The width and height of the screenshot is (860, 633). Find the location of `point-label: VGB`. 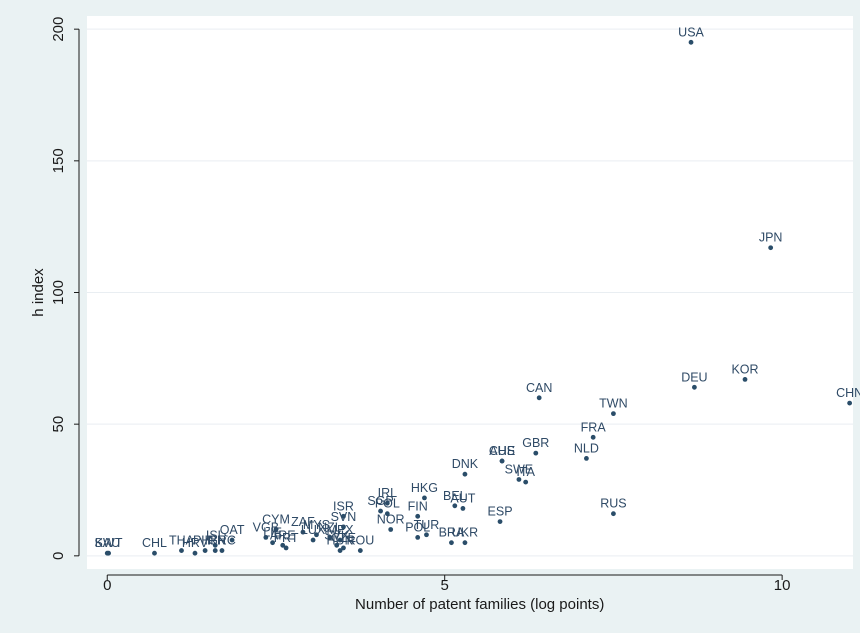

point-label: VGB is located at coordinates (266, 527).